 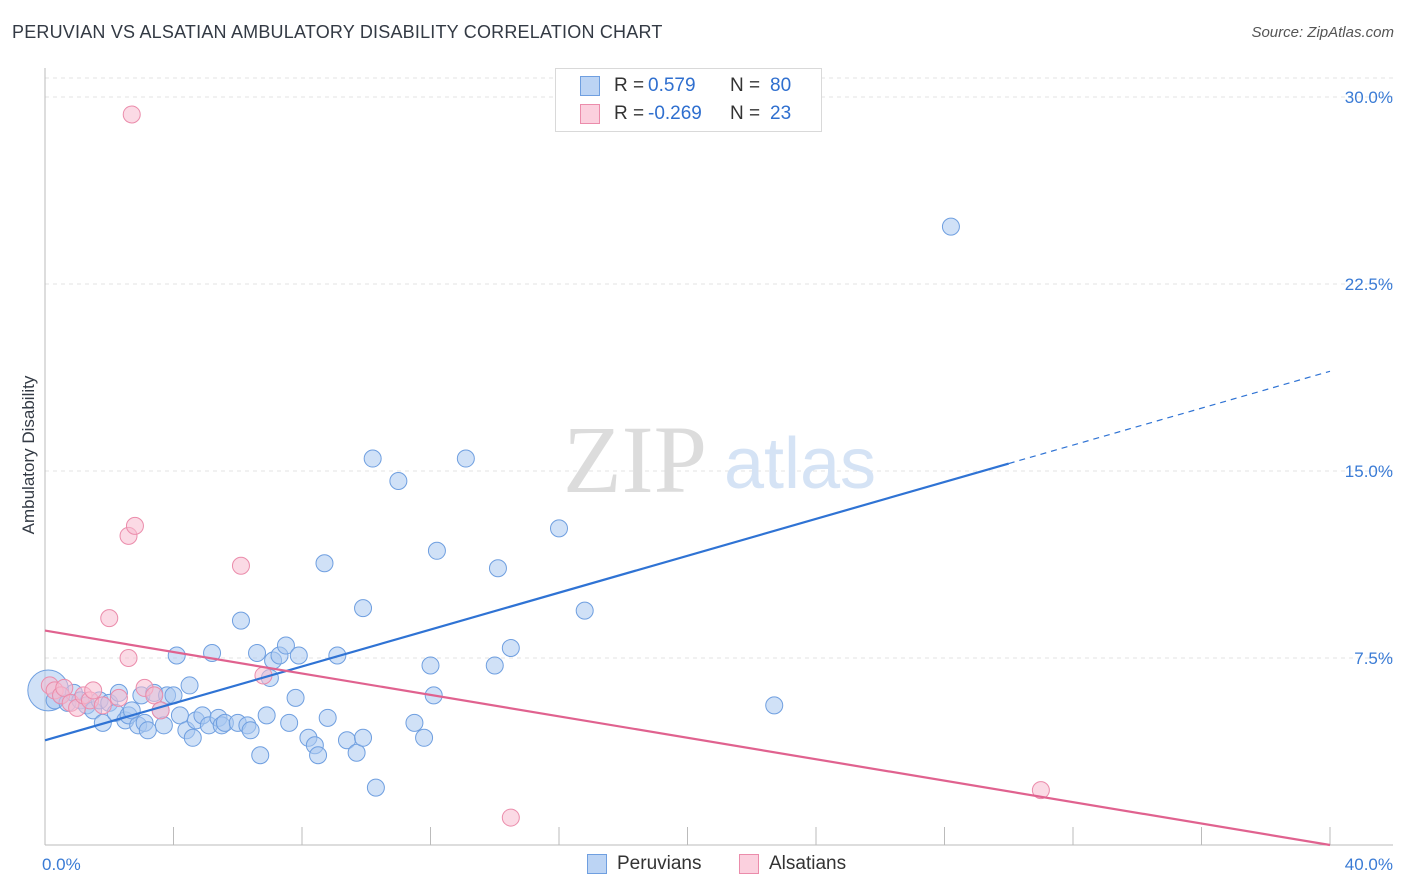 I want to click on legend-item-alsatians: Alsatians, so click(x=792, y=864).